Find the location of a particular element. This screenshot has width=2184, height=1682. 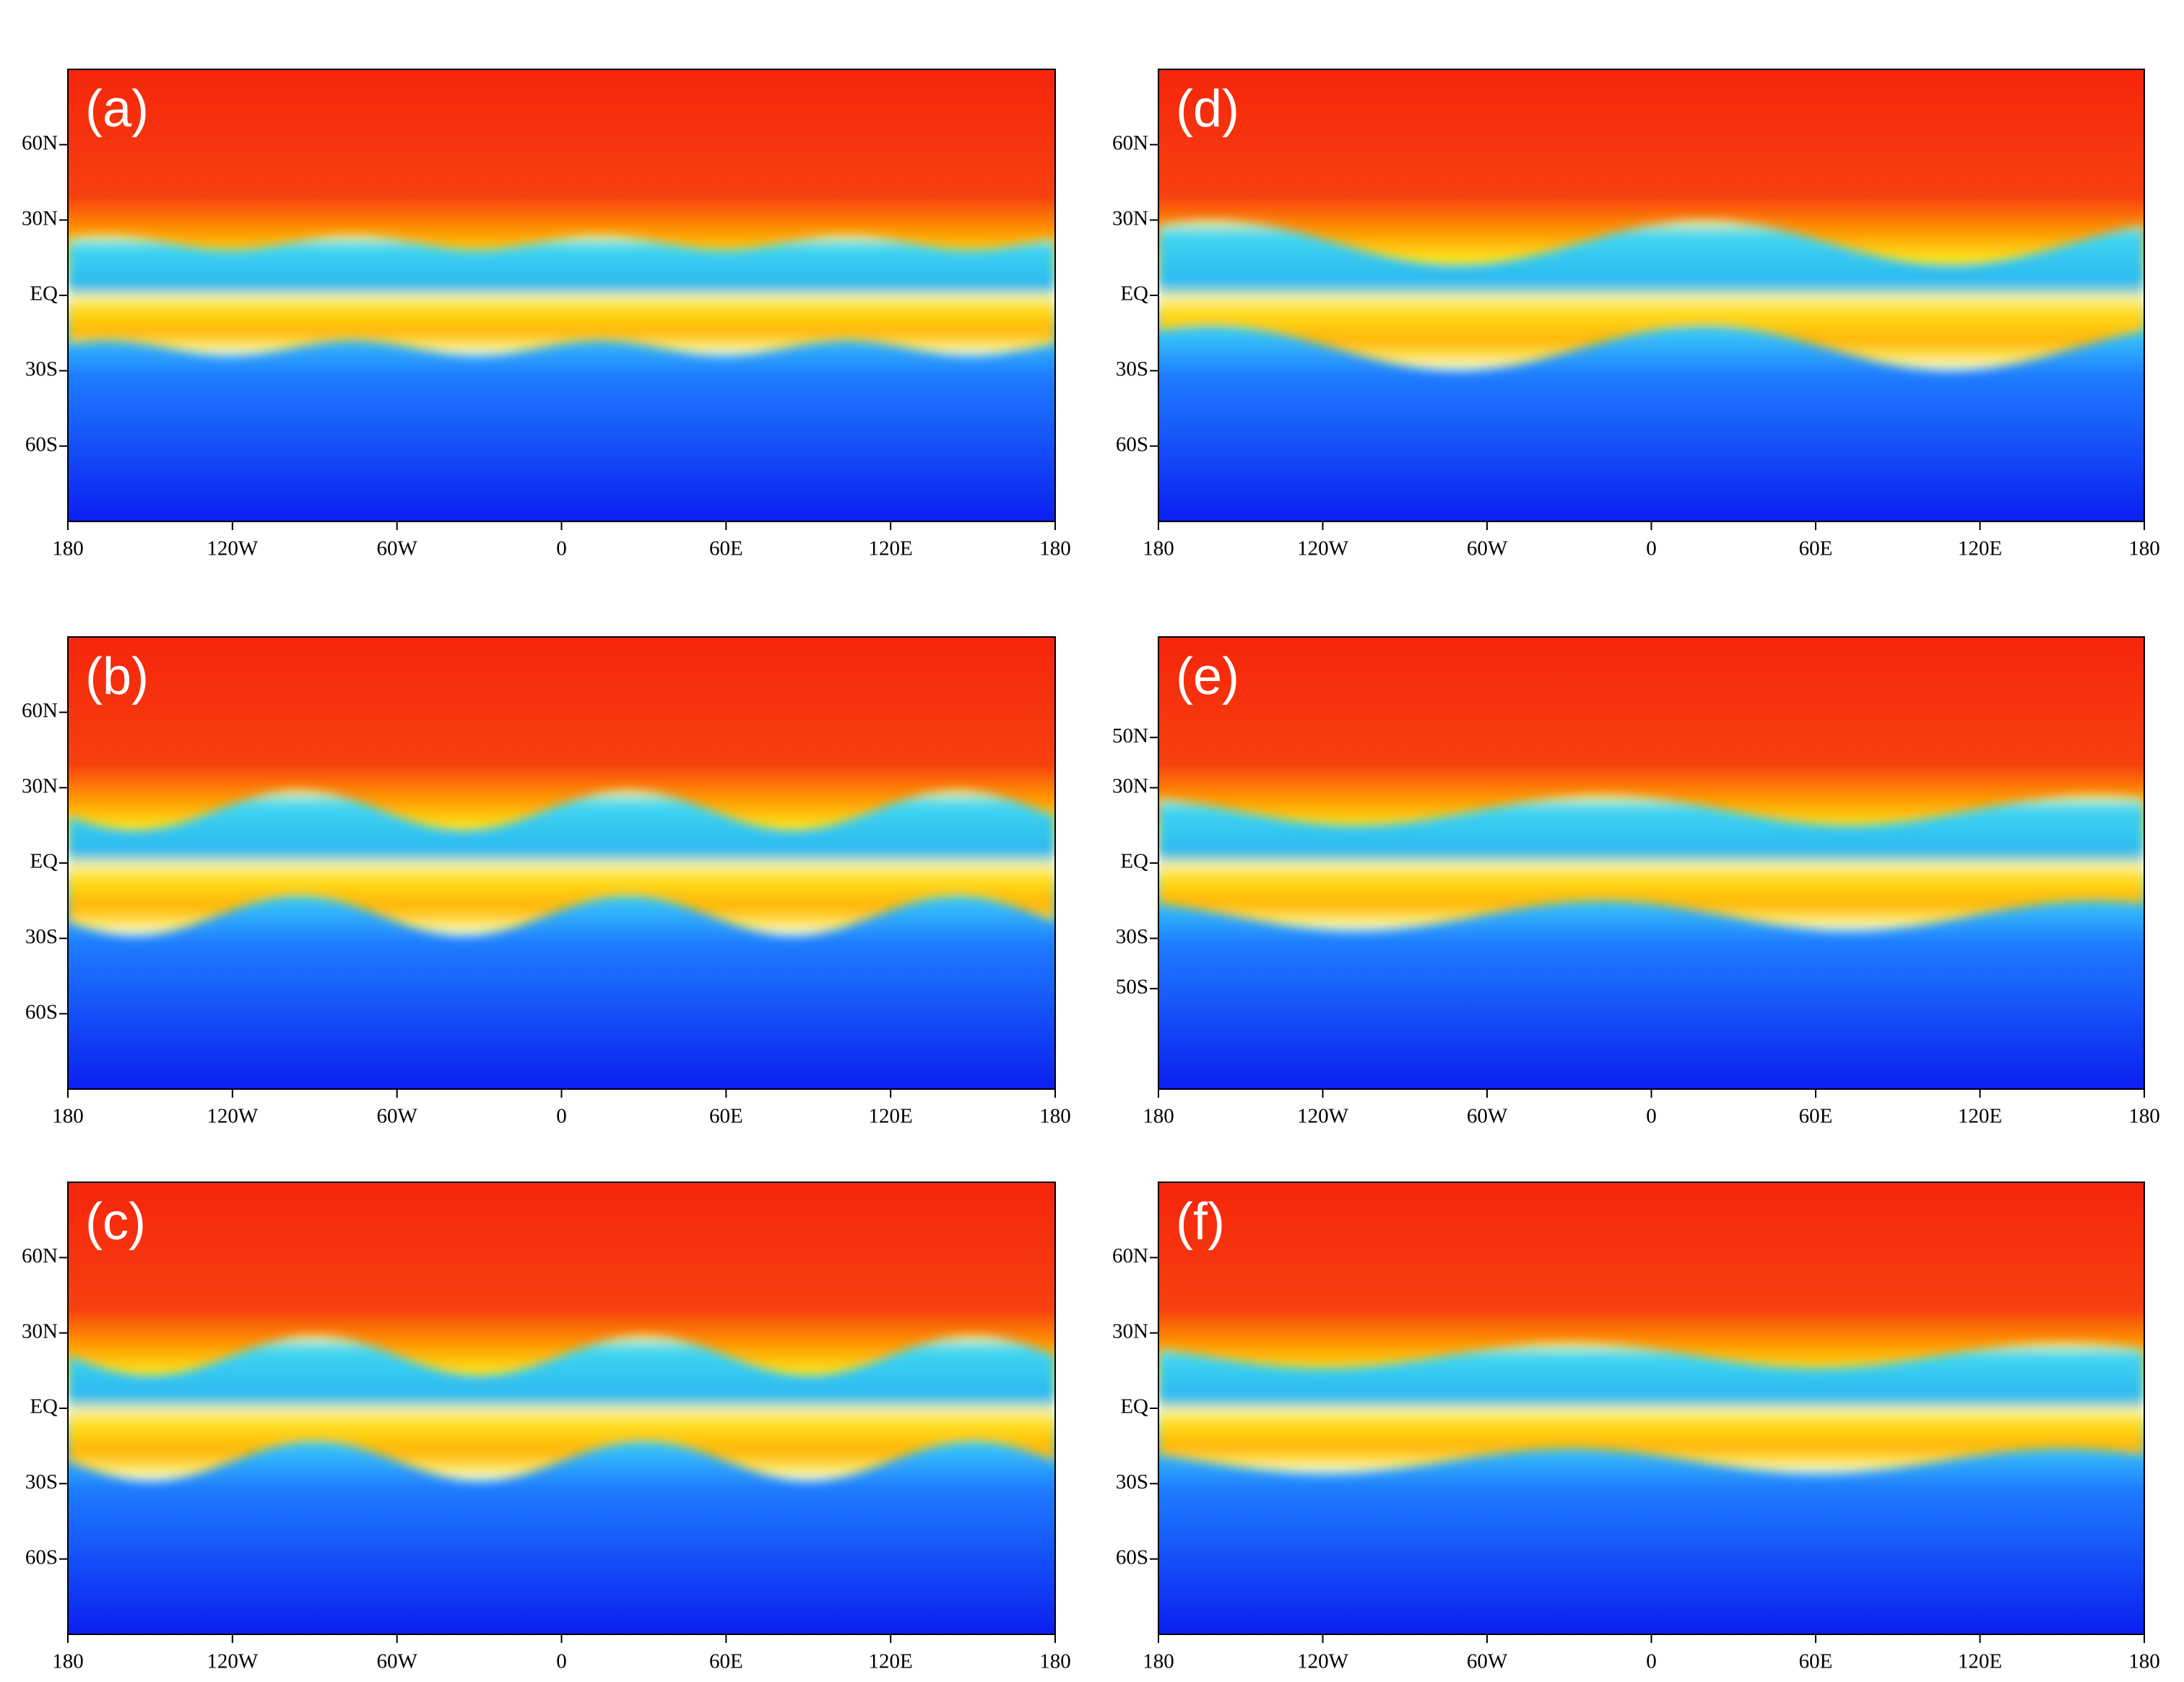

y-tick-label: 50S is located at coordinates (1132, 988).